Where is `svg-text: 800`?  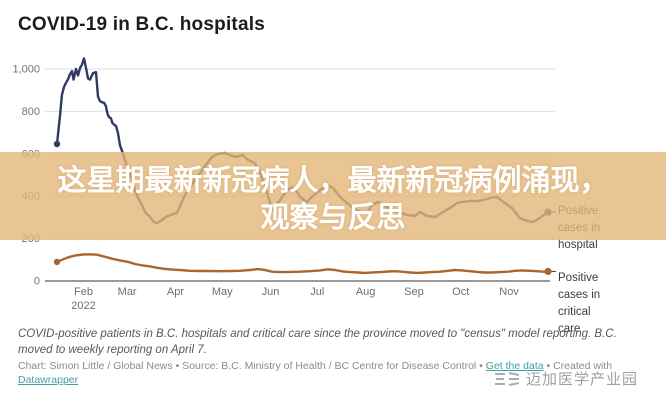 svg-text: 800 is located at coordinates (31, 112).